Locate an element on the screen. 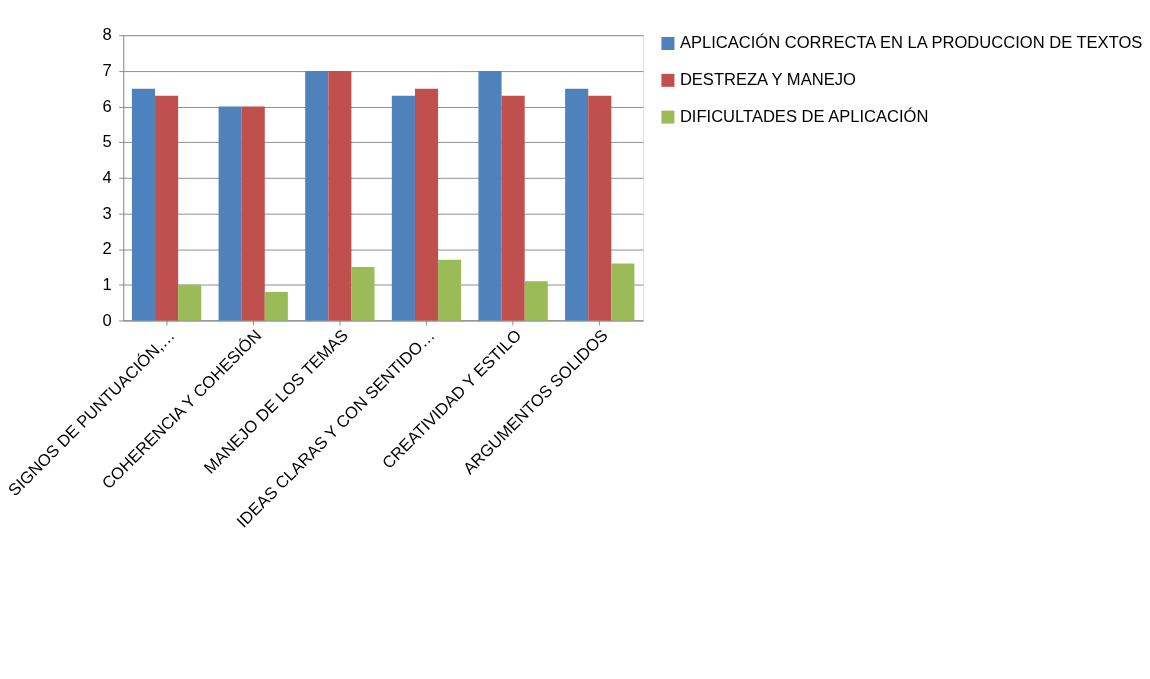 This screenshot has width=1150, height=679. y-tick-label: 4 is located at coordinates (107, 177).